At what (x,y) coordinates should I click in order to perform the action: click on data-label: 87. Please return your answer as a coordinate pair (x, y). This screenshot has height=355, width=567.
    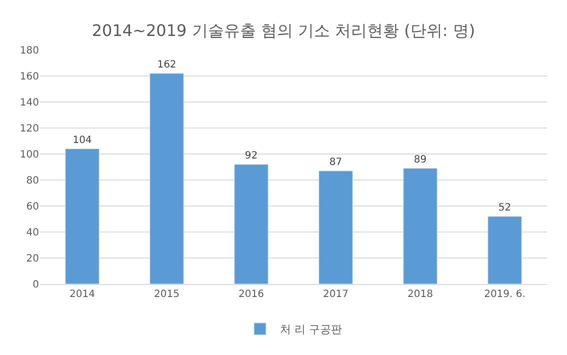
    Looking at the image, I should click on (335, 162).